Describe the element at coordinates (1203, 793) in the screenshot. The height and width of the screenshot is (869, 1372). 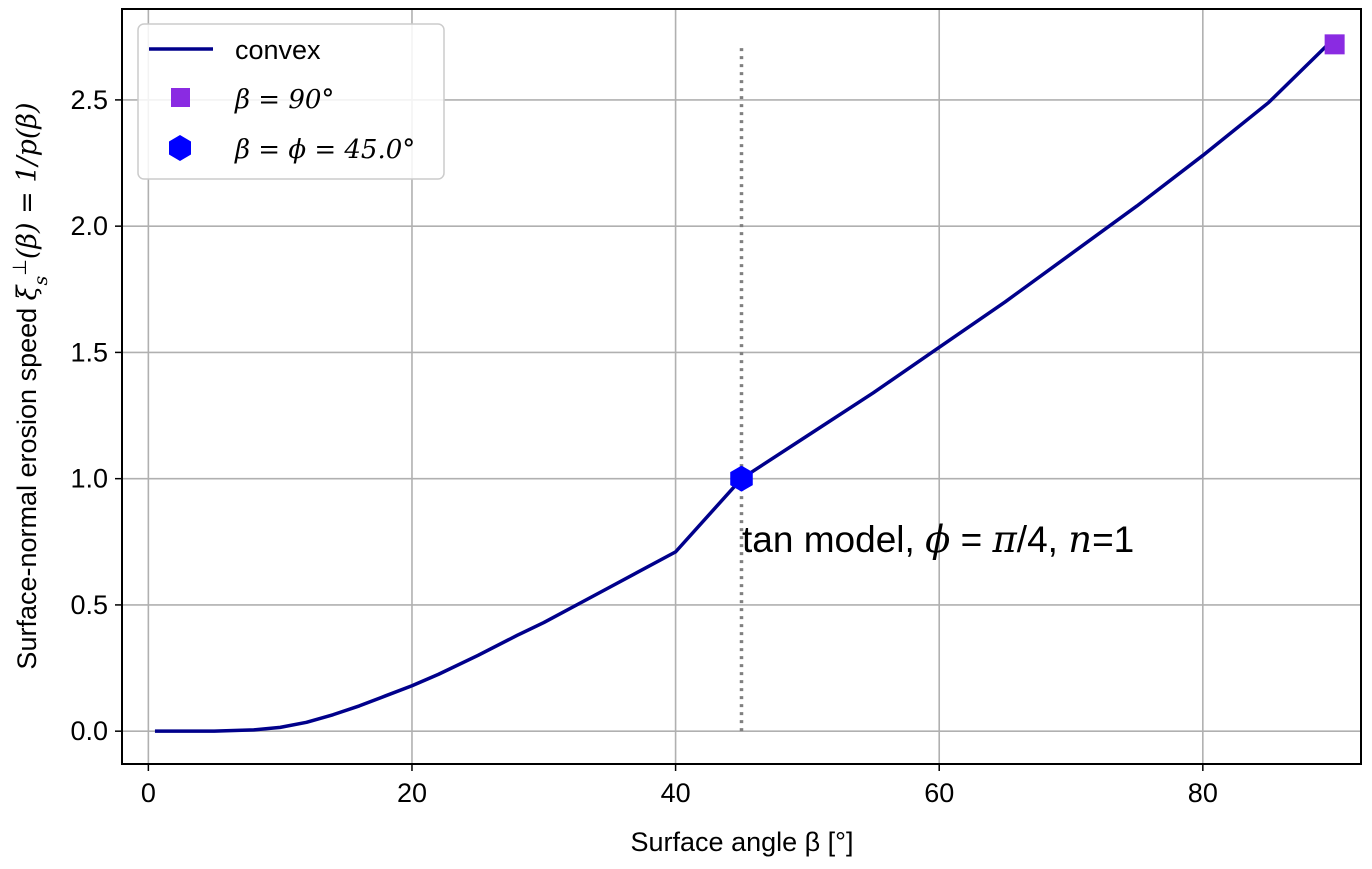
I see `x-tick-label: 80` at that location.